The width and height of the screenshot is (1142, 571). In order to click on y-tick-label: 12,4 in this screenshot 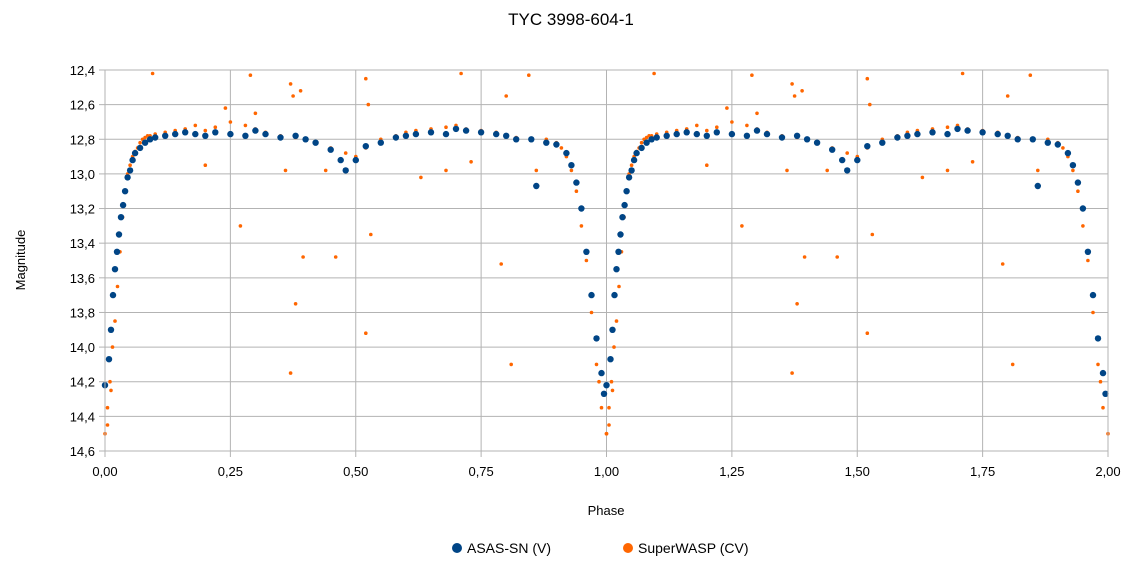, I will do `click(82, 70)`.